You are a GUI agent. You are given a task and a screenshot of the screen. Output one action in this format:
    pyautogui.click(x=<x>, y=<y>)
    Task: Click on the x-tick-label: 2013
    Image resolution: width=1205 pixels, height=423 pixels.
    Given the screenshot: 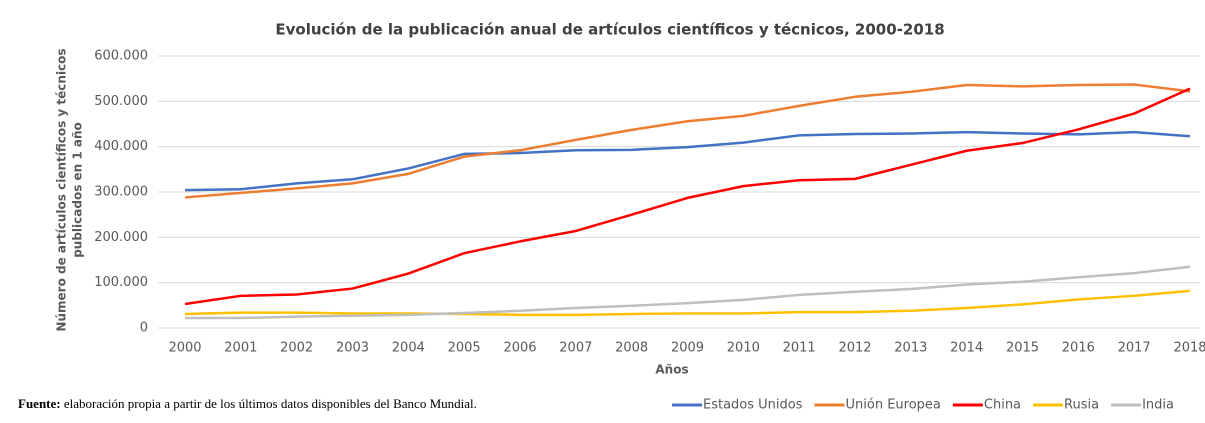 What is the action you would take?
    pyautogui.click(x=910, y=348)
    